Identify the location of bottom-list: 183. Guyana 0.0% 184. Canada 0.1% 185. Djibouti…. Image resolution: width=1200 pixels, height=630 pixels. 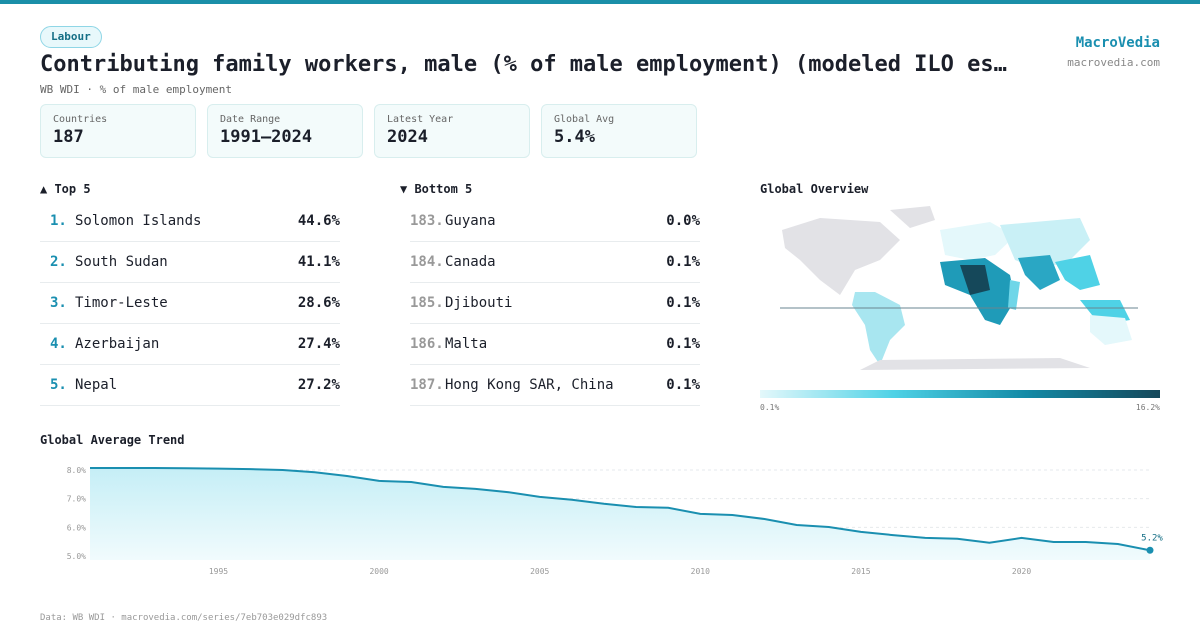
(555, 303).